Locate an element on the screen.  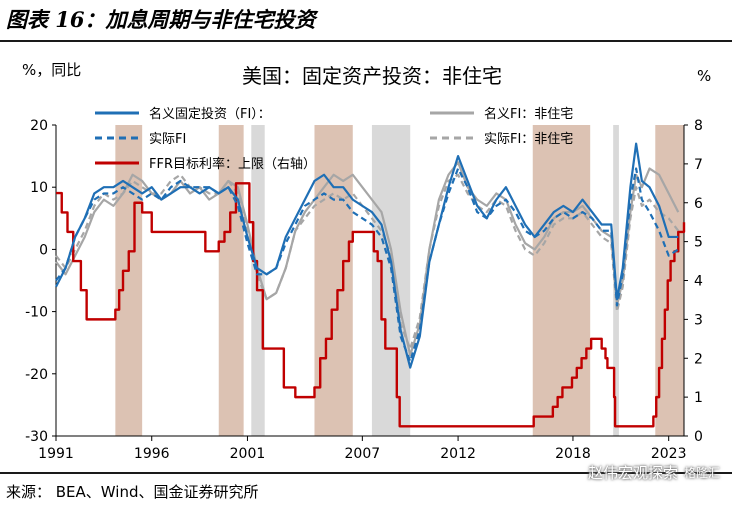
y-right-tick-label: 5 is located at coordinates (698, 243).